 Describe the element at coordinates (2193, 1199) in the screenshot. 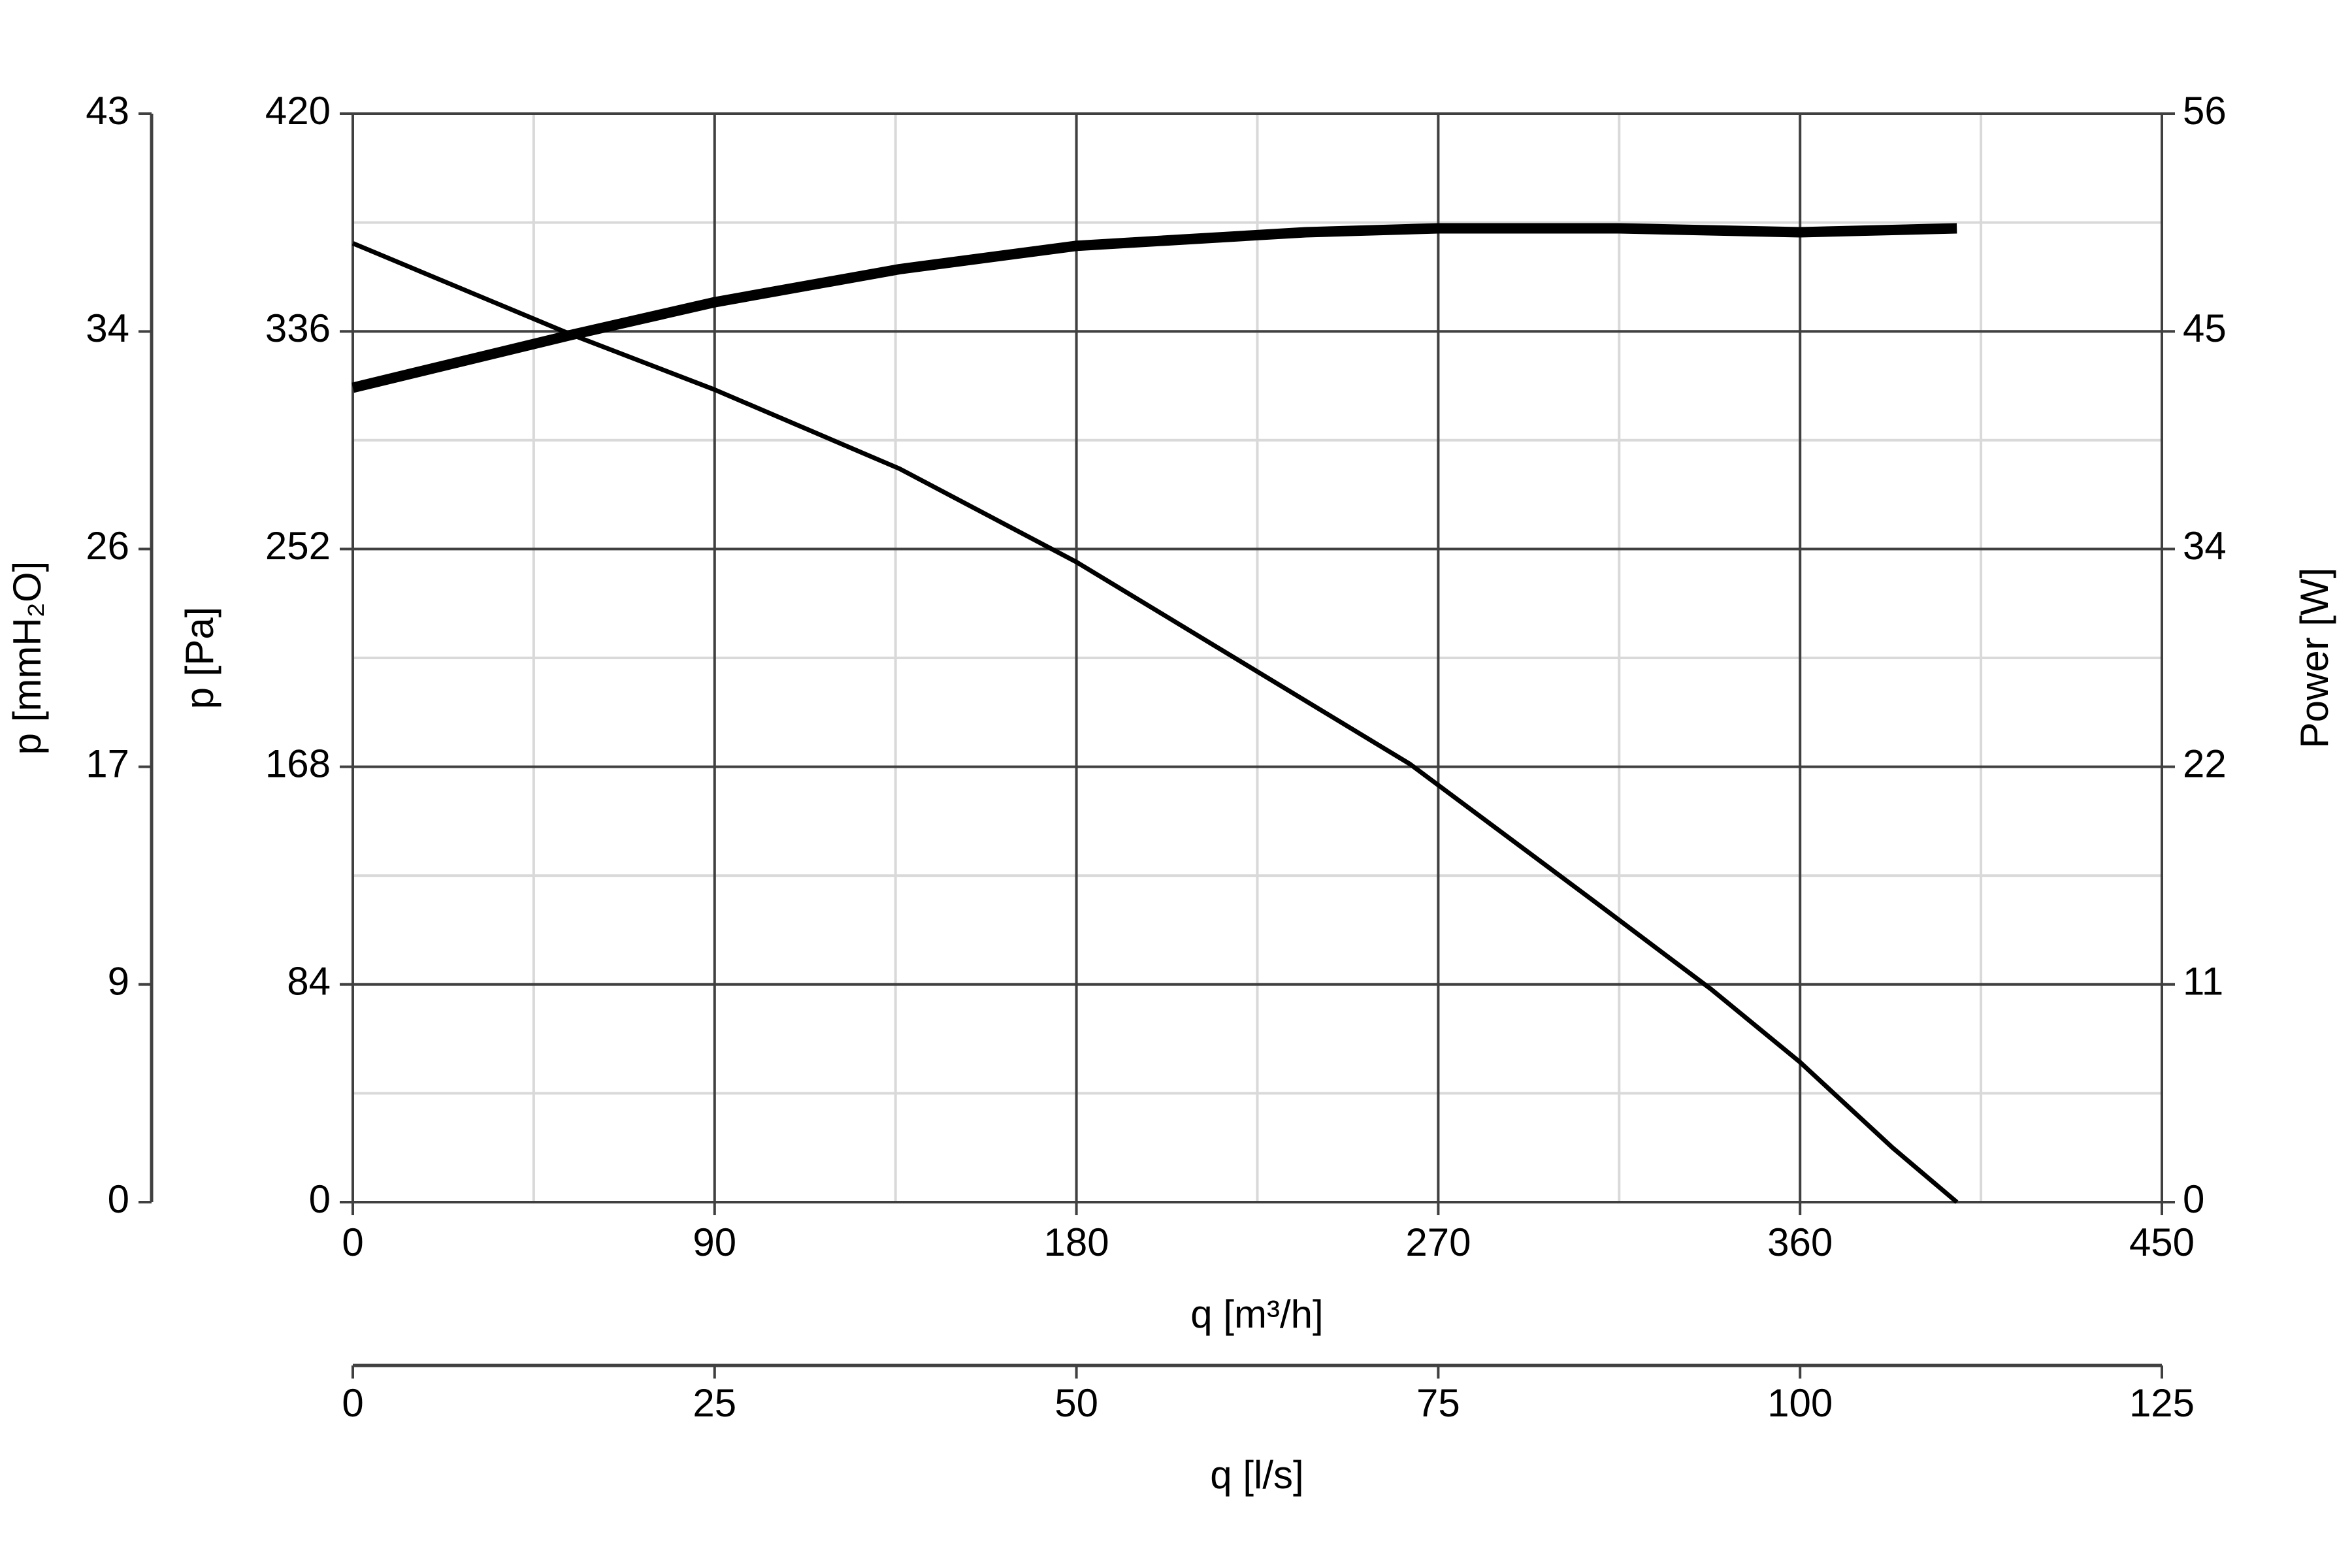

I see `y2-tick-label: 0` at that location.